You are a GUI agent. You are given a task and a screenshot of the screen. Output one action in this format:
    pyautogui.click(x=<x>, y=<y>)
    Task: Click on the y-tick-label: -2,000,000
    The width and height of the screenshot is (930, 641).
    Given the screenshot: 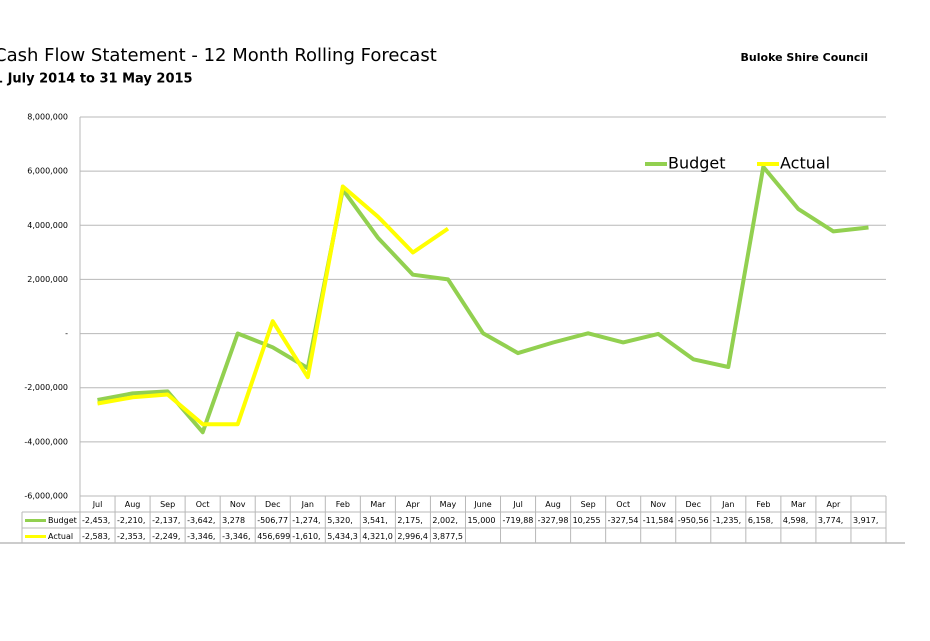 What is the action you would take?
    pyautogui.click(x=46, y=387)
    